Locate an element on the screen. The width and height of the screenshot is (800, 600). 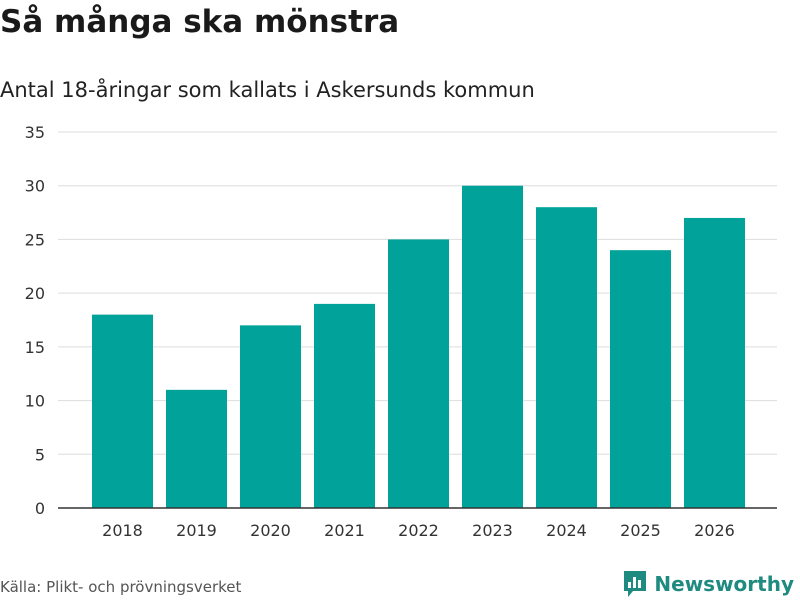
chart-title: Så många ska mönstra is located at coordinates (200, 22).